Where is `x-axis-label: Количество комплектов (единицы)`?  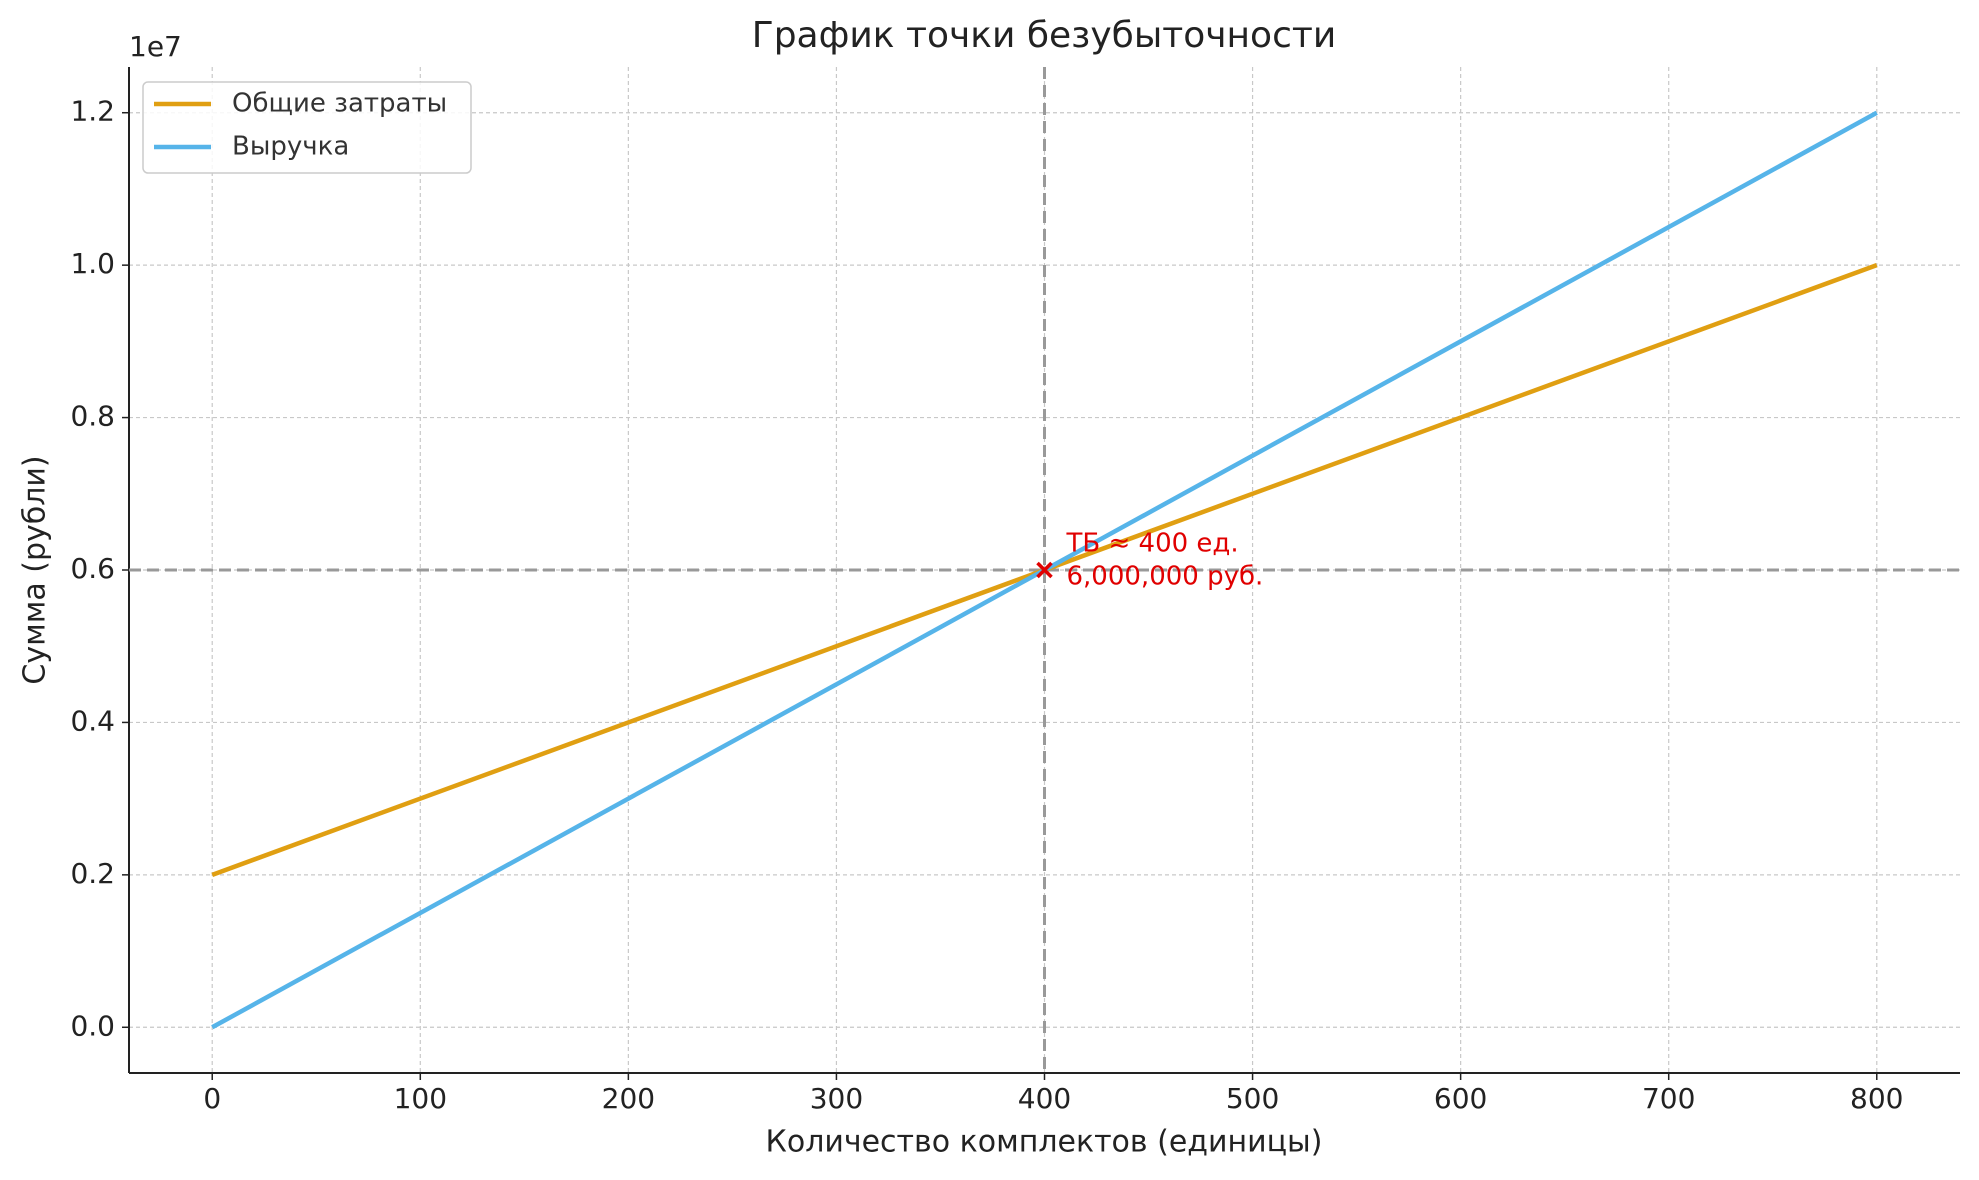
x-axis-label: Количество комплектов (единицы) is located at coordinates (1044, 1142).